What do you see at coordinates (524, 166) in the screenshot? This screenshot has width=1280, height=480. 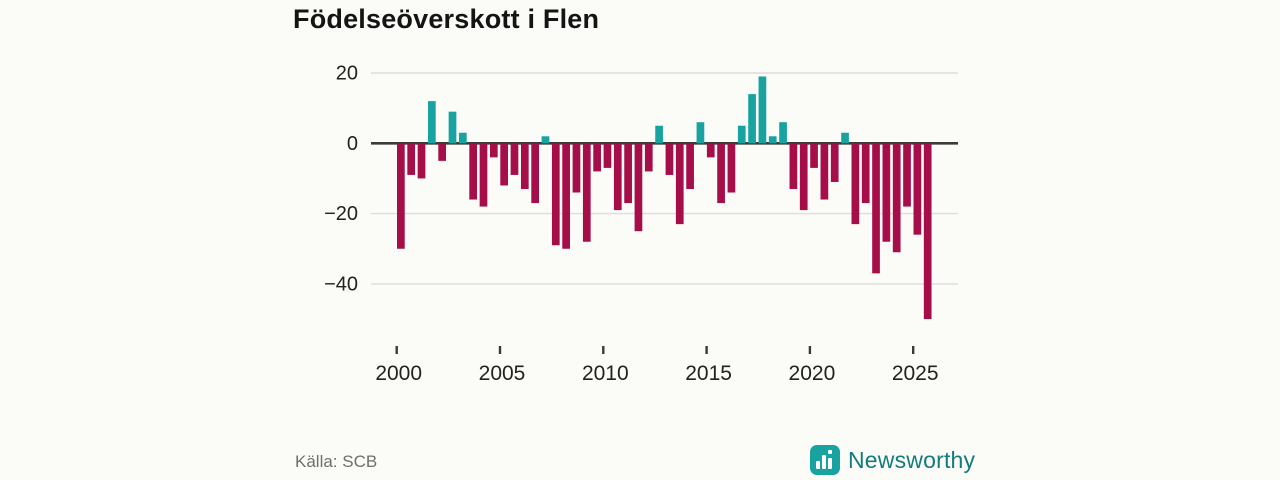 I see `bar-2006-H1` at bounding box center [524, 166].